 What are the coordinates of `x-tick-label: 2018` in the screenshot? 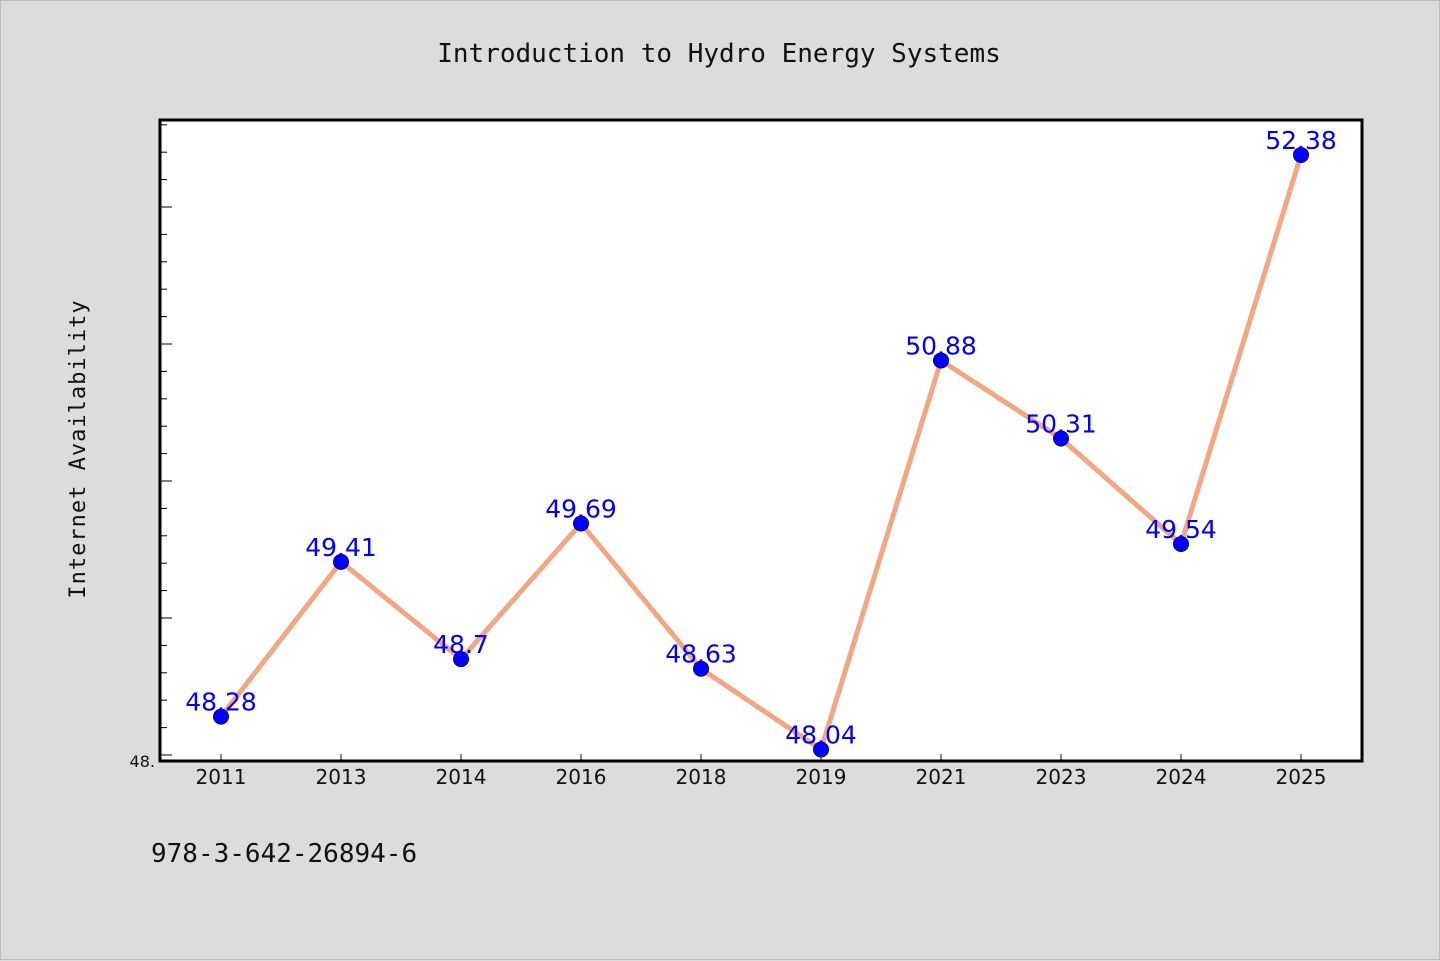 It's located at (701, 777).